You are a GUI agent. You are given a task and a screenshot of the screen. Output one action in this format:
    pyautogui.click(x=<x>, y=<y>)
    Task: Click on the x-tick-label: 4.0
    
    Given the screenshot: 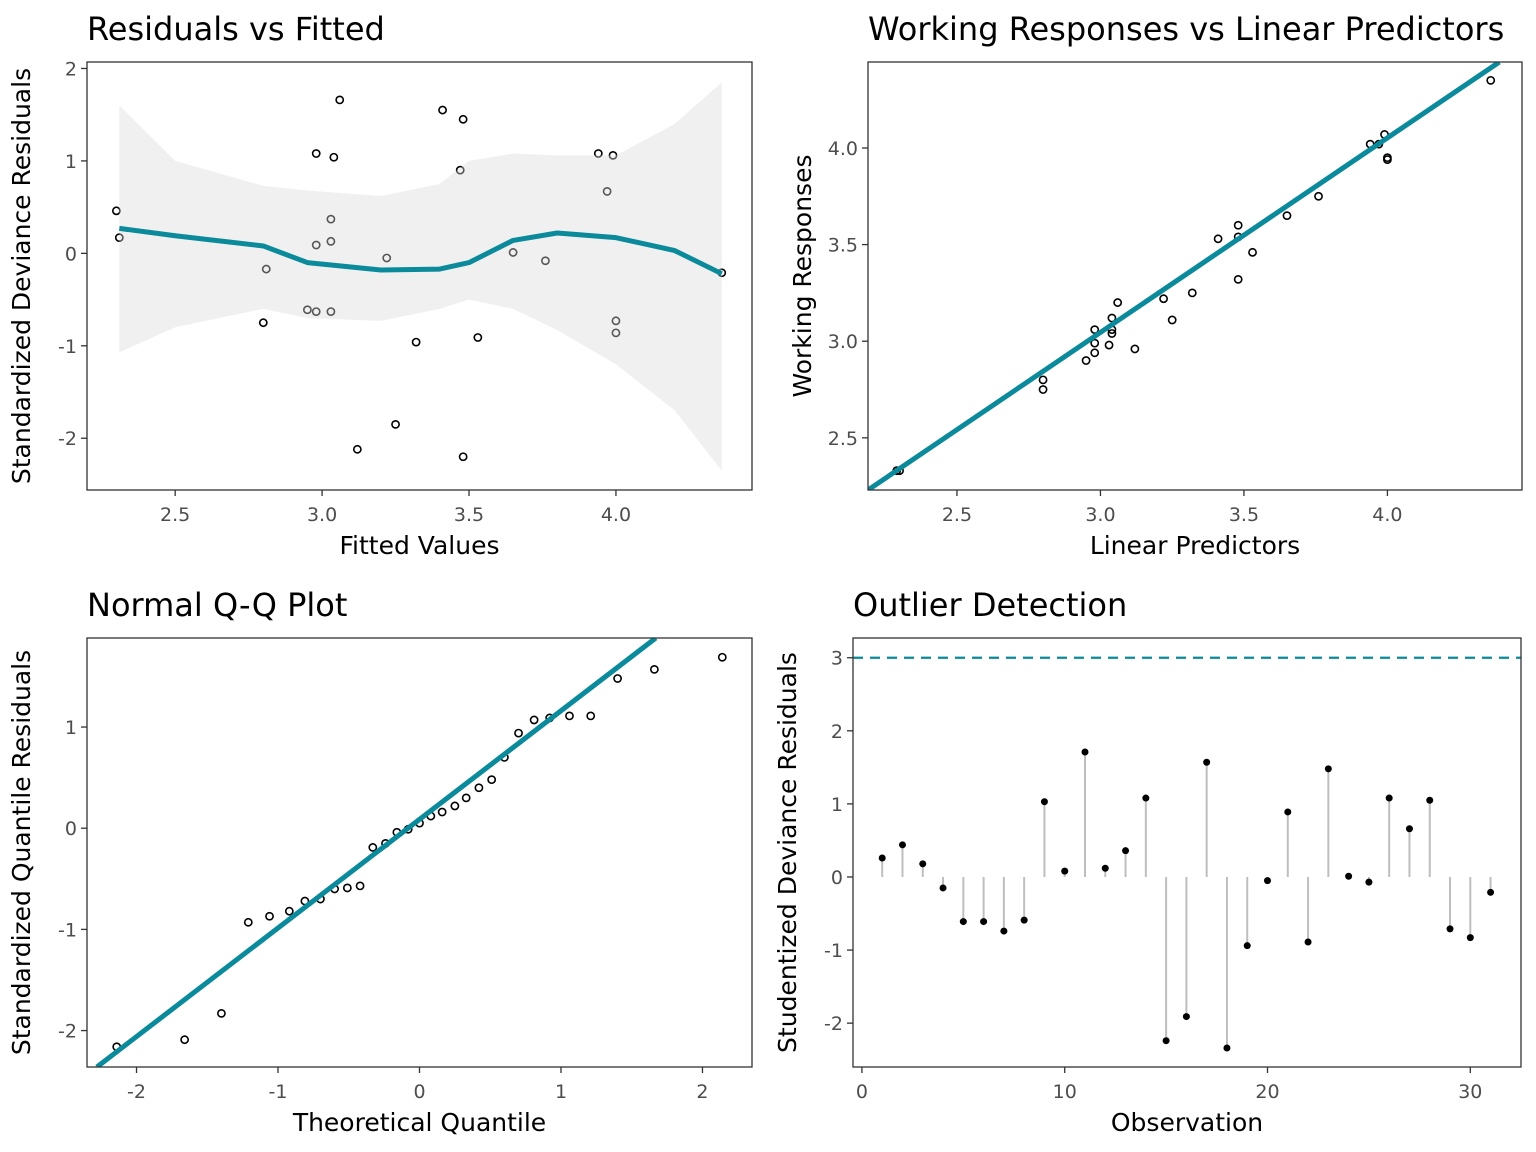 What is the action you would take?
    pyautogui.click(x=616, y=515)
    